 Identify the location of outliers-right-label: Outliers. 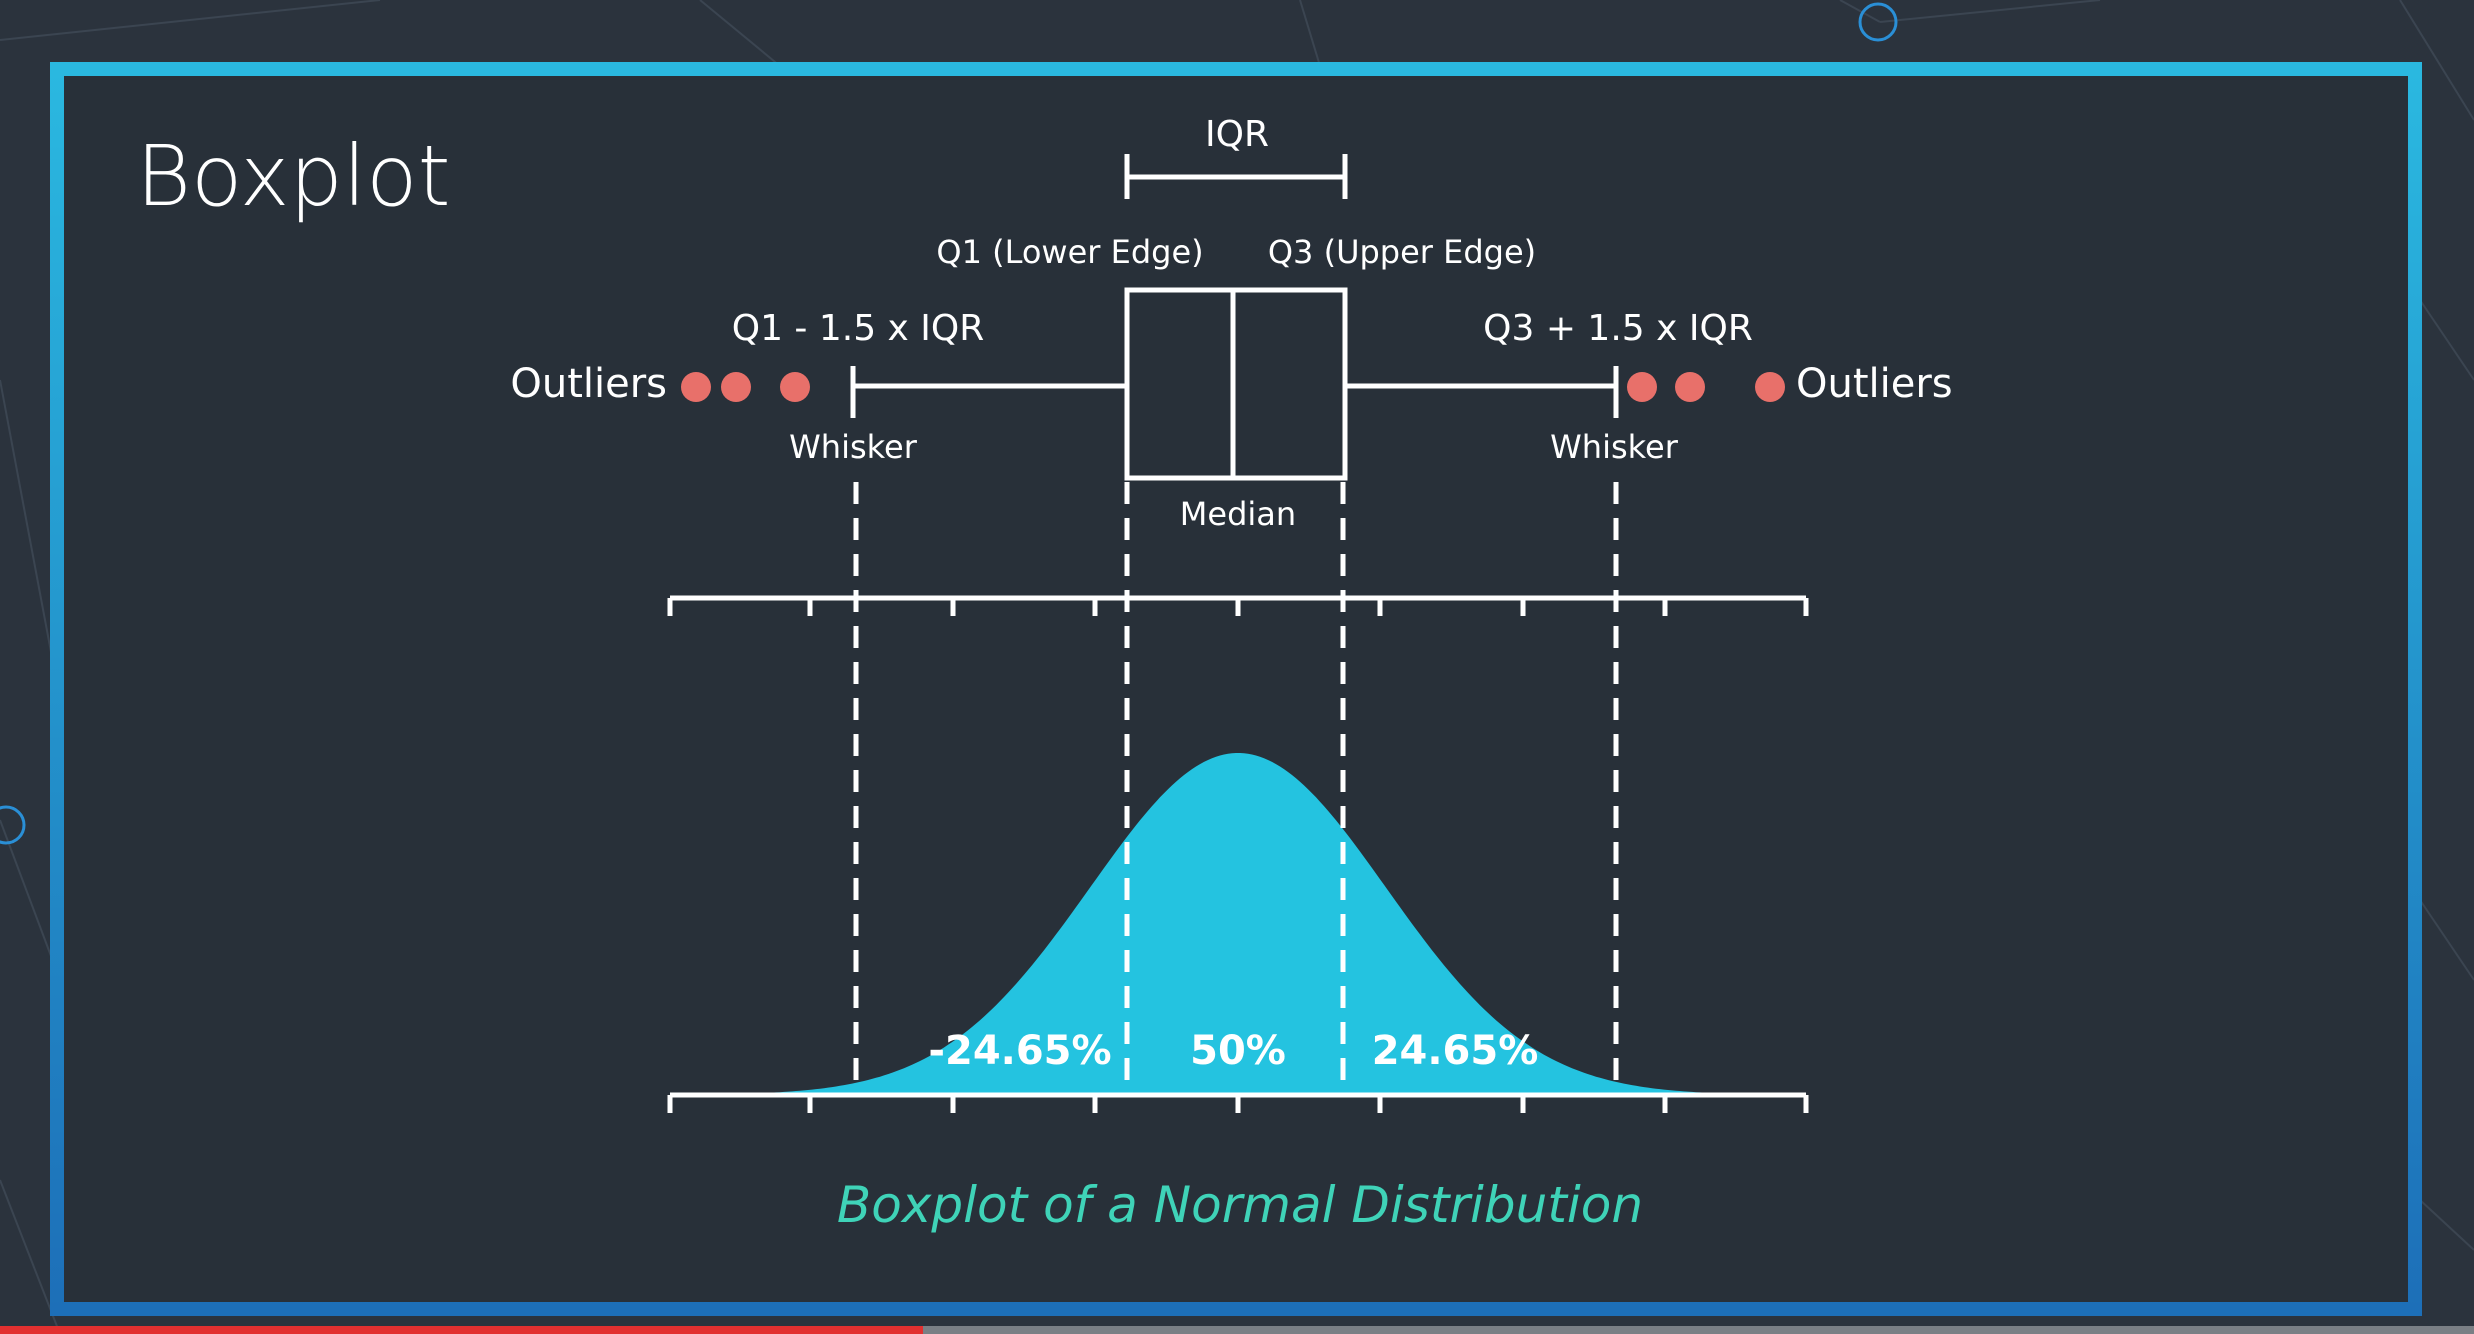
(1874, 384).